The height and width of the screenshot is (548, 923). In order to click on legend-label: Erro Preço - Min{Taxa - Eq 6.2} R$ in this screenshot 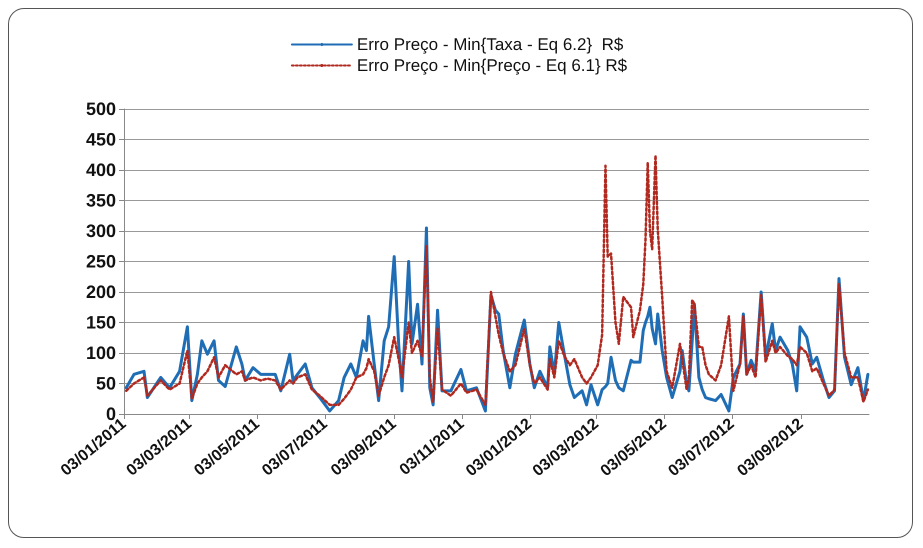, I will do `click(490, 44)`.